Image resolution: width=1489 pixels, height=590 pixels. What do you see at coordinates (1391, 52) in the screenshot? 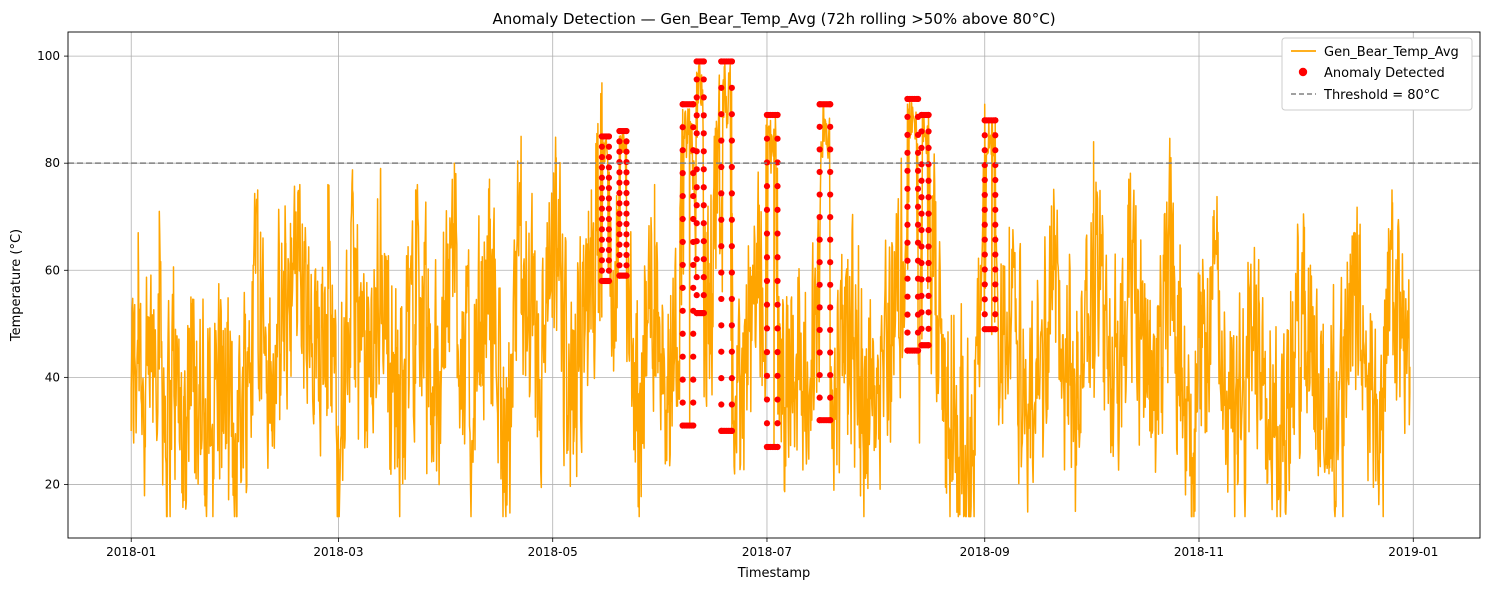
I see `legend-series-label: Gen_Bear_Temp_Avg` at bounding box center [1391, 52].